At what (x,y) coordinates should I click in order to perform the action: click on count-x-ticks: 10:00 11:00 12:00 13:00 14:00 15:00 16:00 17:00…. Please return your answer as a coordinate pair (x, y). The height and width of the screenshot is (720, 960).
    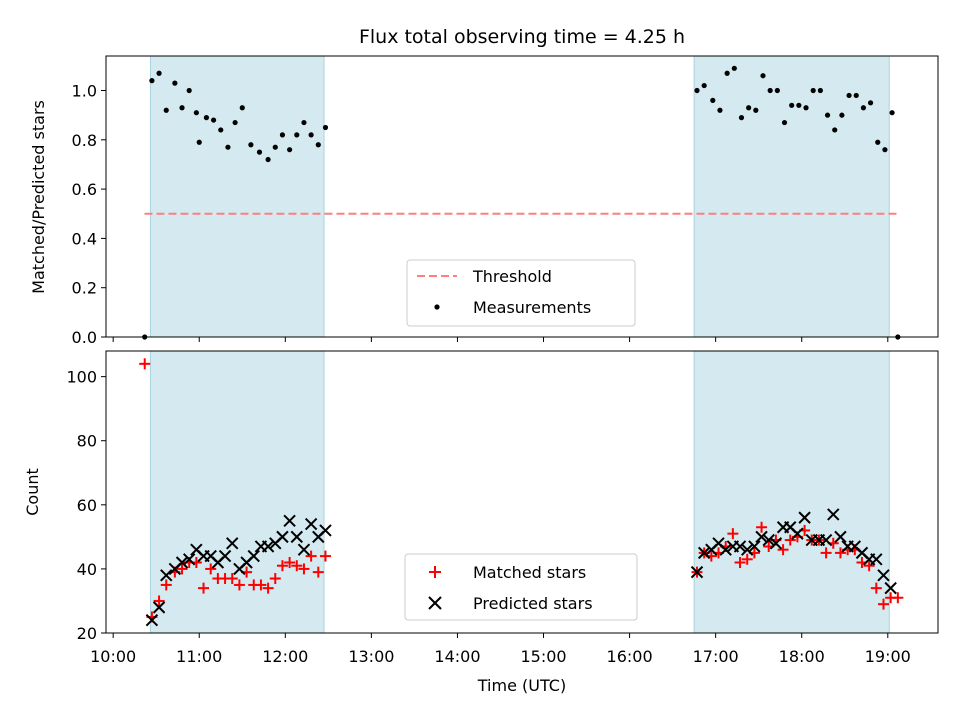
    Looking at the image, I should click on (500, 649).